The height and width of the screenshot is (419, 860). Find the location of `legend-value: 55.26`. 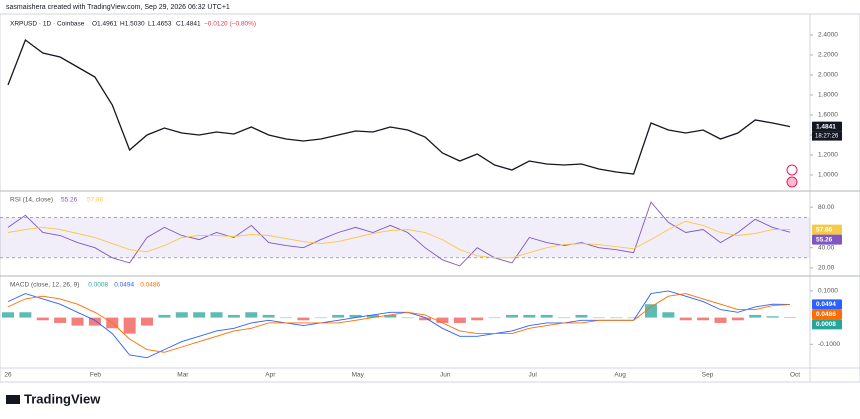

legend-value: 55.26 is located at coordinates (69, 200).